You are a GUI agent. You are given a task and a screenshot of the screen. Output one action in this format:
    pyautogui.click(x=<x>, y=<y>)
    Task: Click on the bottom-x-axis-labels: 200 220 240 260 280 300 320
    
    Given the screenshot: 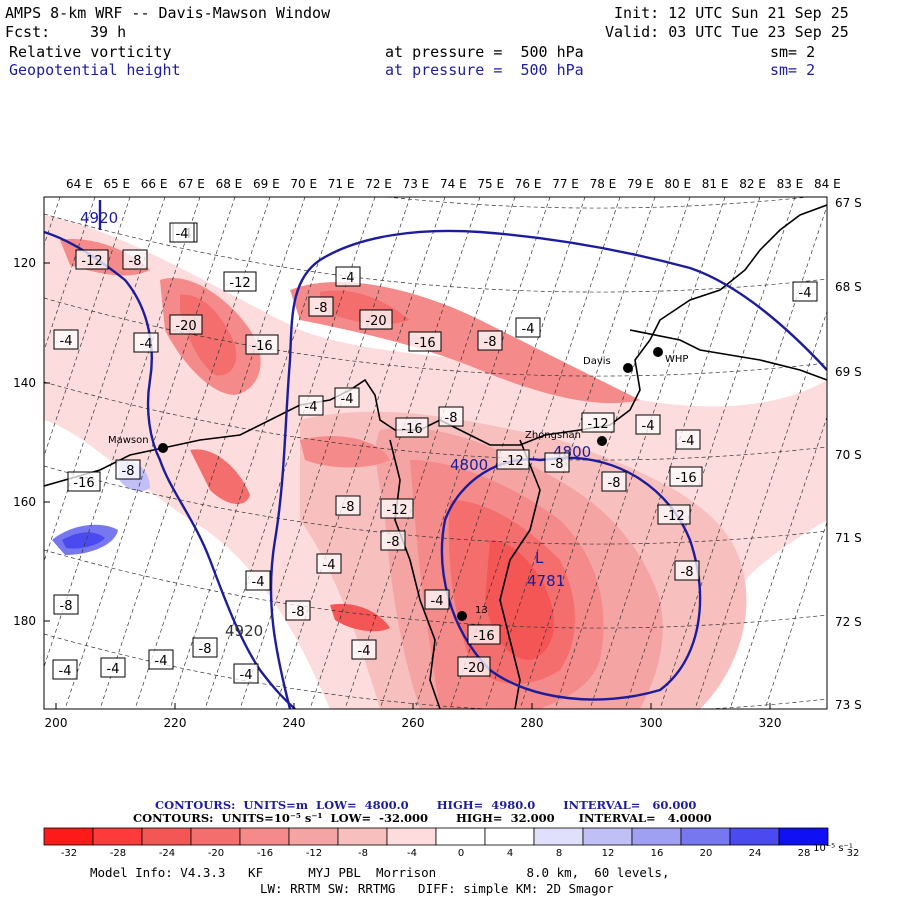 What is the action you would take?
    pyautogui.click(x=413, y=716)
    